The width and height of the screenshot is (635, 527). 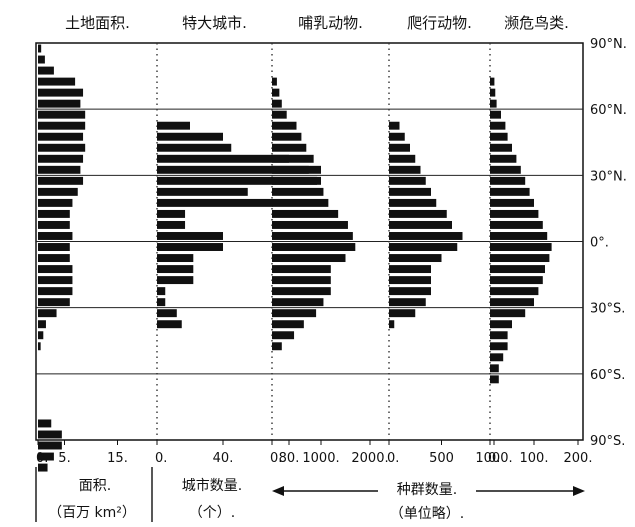 What do you see at coordinates (320, 458) in the screenshot?
I see `tick-label: 1000.` at bounding box center [320, 458].